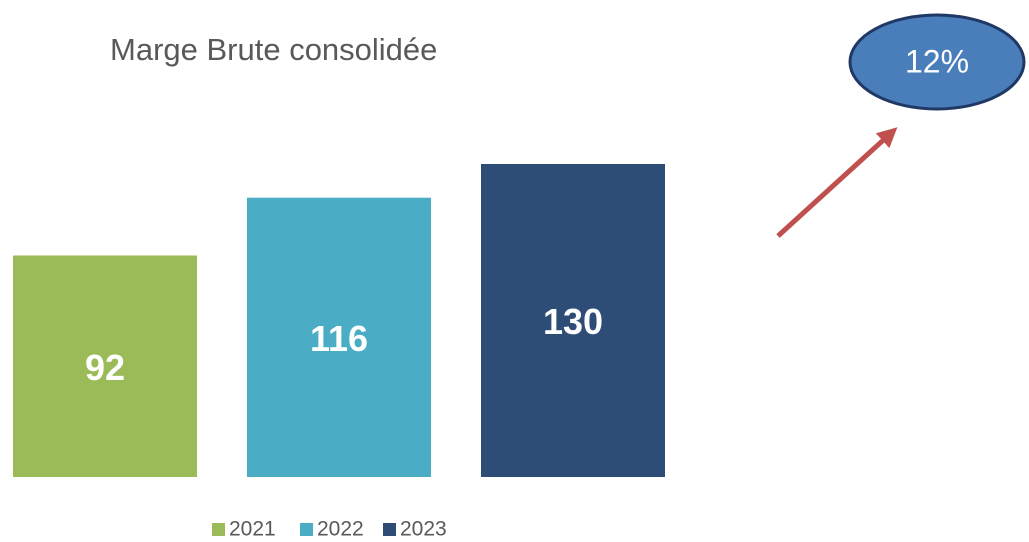 This screenshot has width=1029, height=542. I want to click on trend-arrow, so click(837, 182).